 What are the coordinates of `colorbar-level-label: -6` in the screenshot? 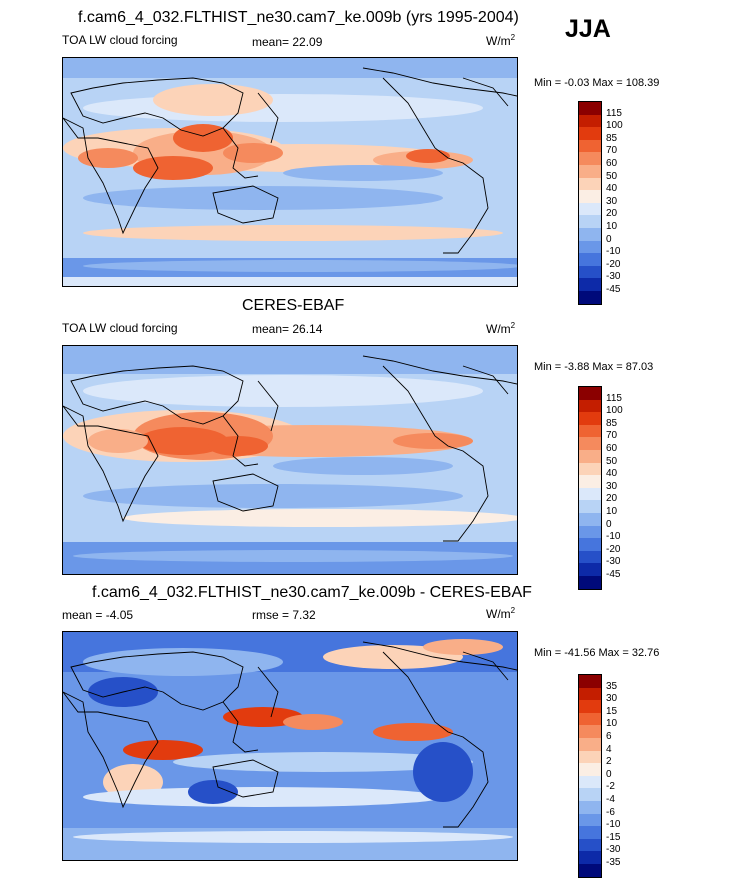 It's located at (610, 812).